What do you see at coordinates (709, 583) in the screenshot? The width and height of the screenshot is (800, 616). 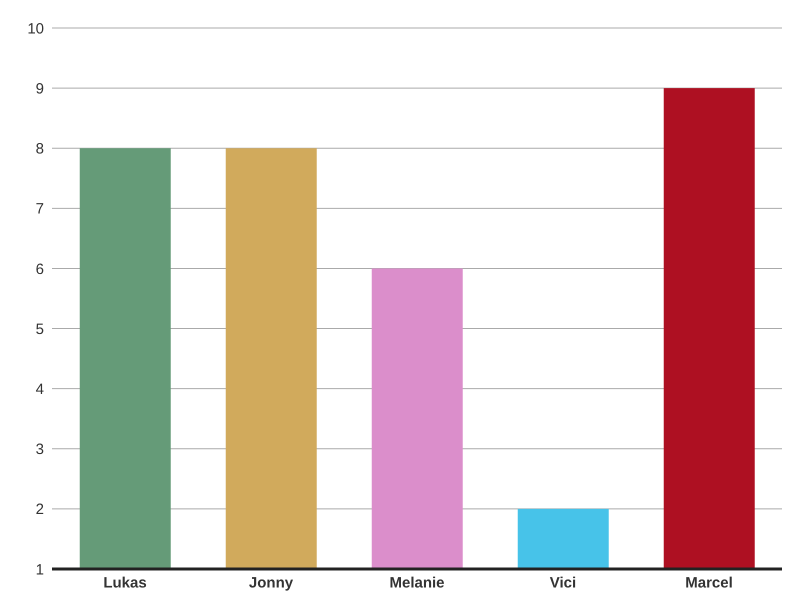 I see `x-tick-label: Marcel` at bounding box center [709, 583].